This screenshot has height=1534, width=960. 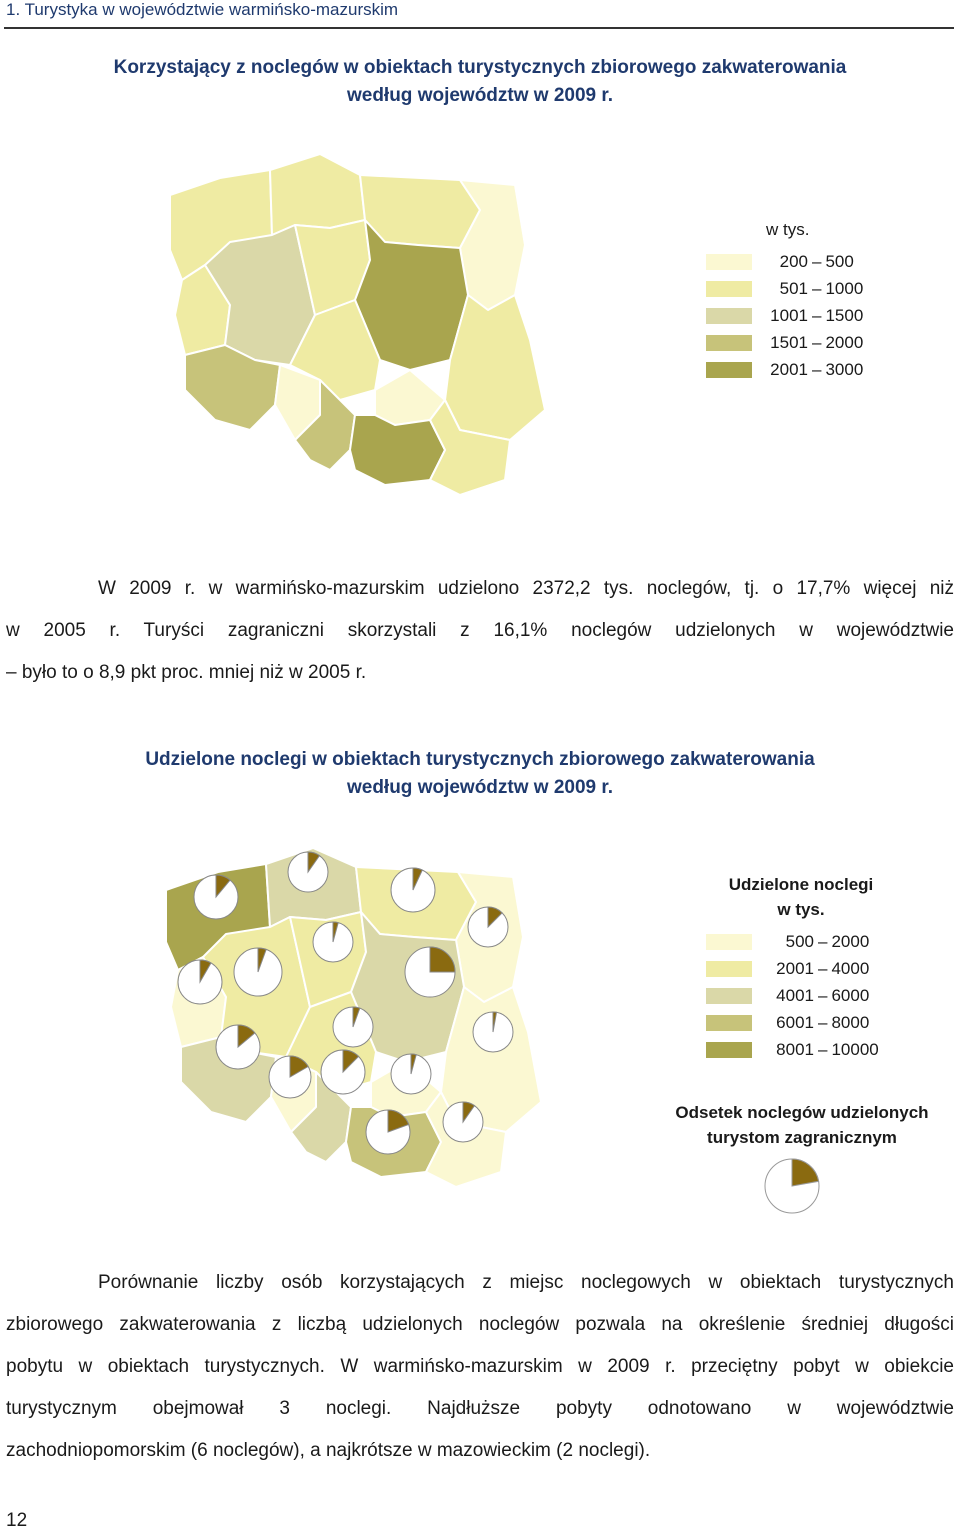 What do you see at coordinates (801, 897) in the screenshot?
I see `map2-legend-title: Udzielone noclegi w tys.` at bounding box center [801, 897].